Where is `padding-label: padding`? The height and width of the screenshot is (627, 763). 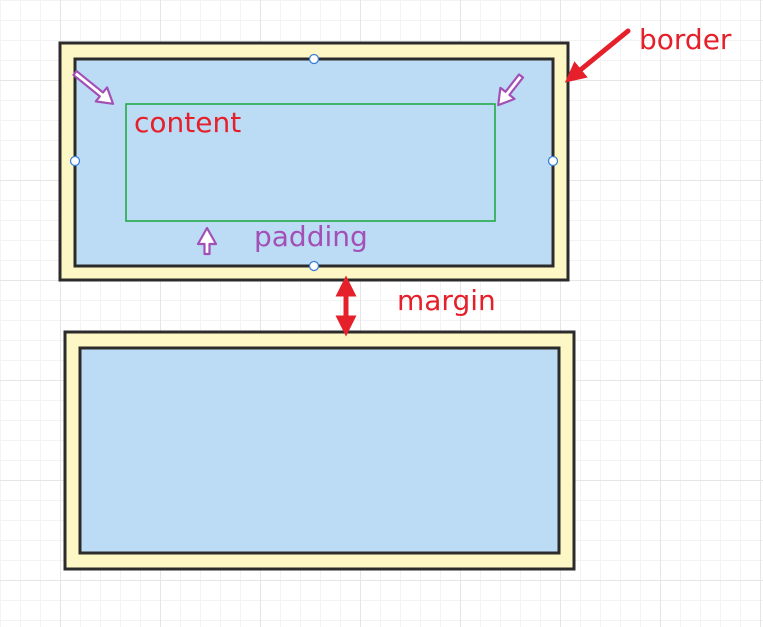 padding-label: padding is located at coordinates (311, 236).